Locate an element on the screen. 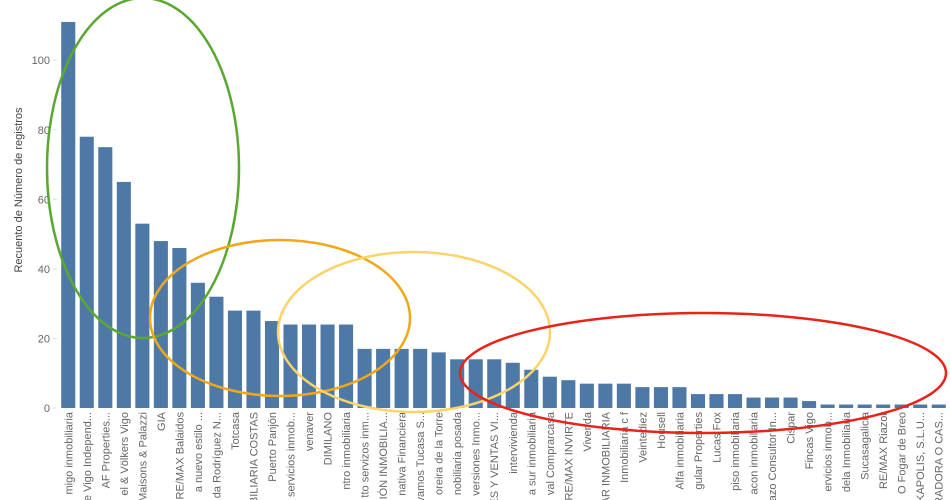  x-tick-label: ntro inmobiliaria is located at coordinates (347, 450).